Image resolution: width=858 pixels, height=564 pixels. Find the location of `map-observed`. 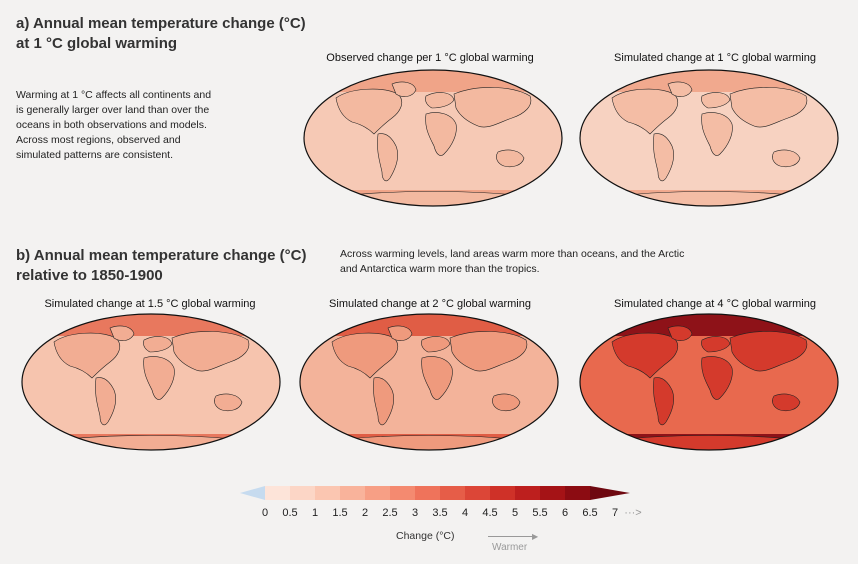

map-observed is located at coordinates (433, 138).